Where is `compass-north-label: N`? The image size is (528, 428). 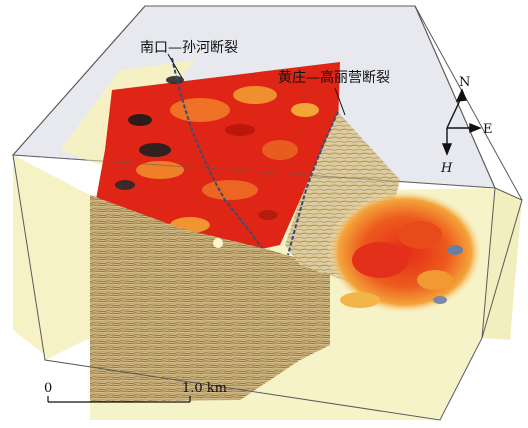
compass-north-label: N is located at coordinates (464, 82).